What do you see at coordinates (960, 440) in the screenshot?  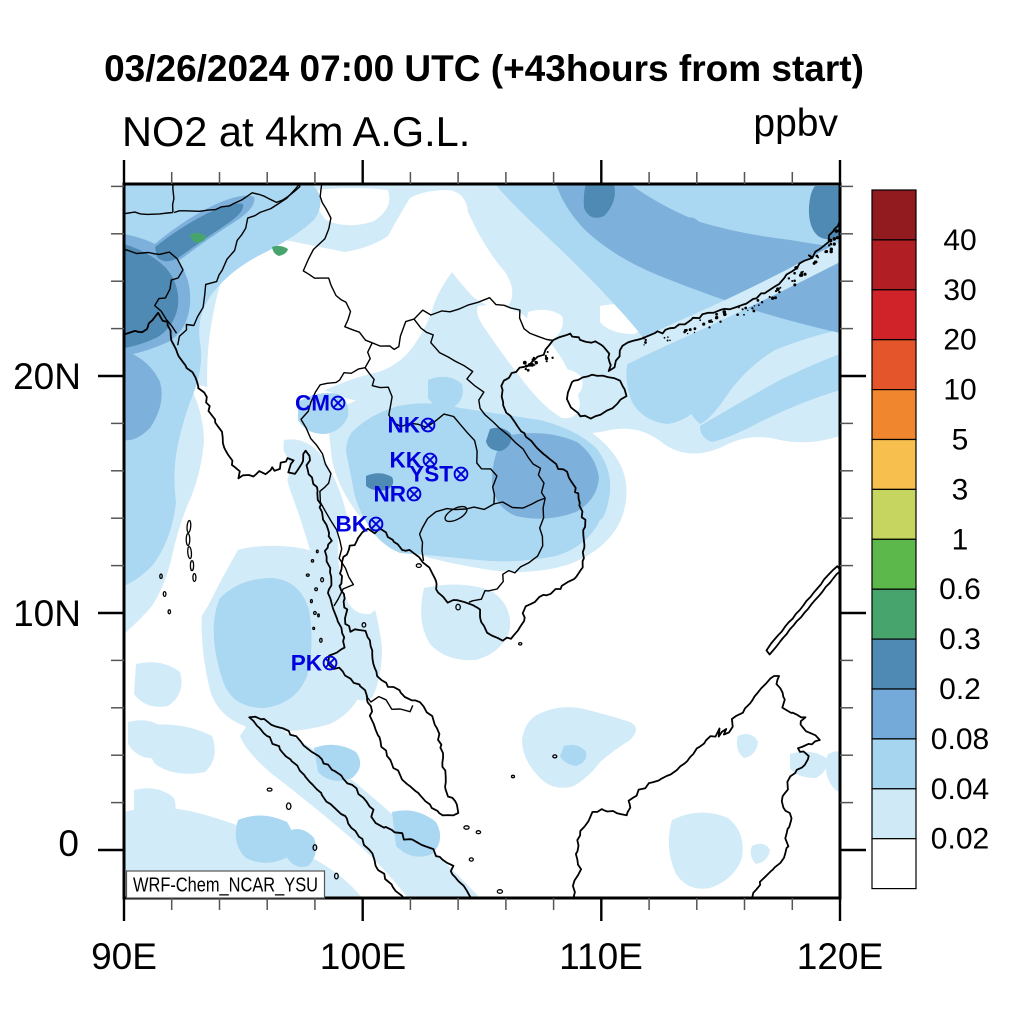 I see `svg-text: 5` at bounding box center [960, 440].